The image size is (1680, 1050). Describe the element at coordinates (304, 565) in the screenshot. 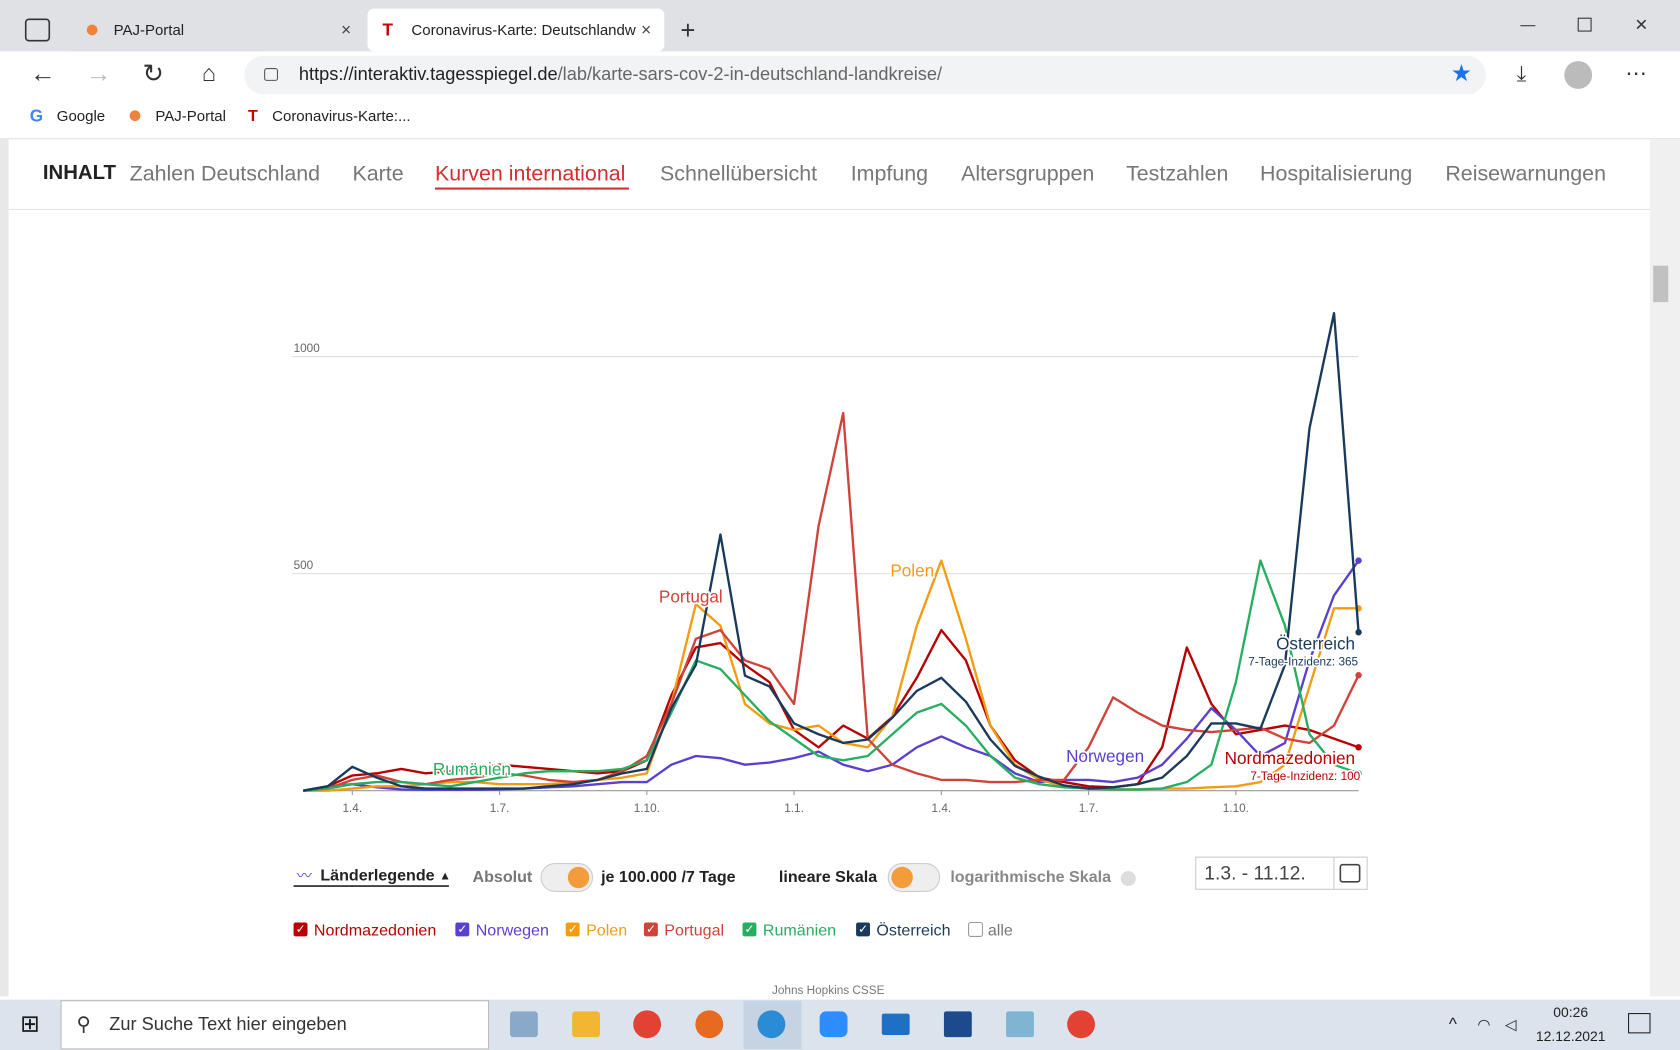

I see `y-tick-label: 500` at that location.